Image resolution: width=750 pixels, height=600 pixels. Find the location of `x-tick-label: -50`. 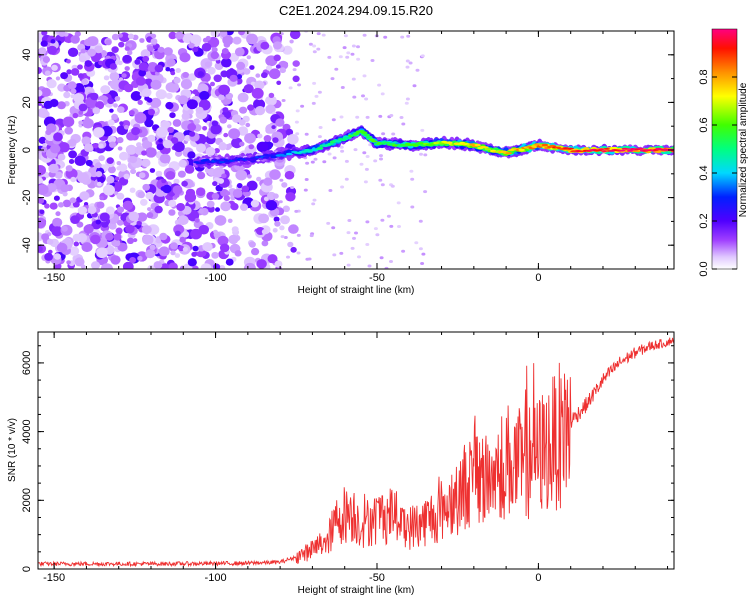

x-tick-label: -50 is located at coordinates (377, 278).